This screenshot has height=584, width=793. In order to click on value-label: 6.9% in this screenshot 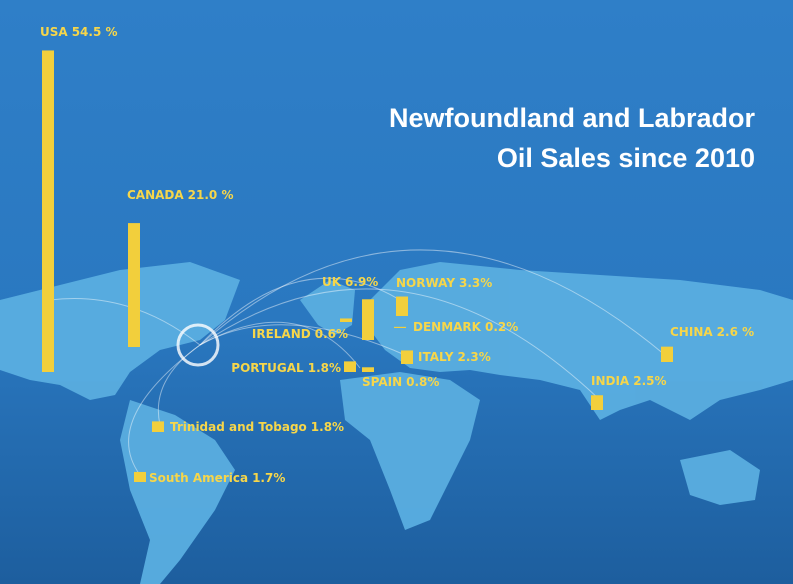, I will do `click(361, 282)`.